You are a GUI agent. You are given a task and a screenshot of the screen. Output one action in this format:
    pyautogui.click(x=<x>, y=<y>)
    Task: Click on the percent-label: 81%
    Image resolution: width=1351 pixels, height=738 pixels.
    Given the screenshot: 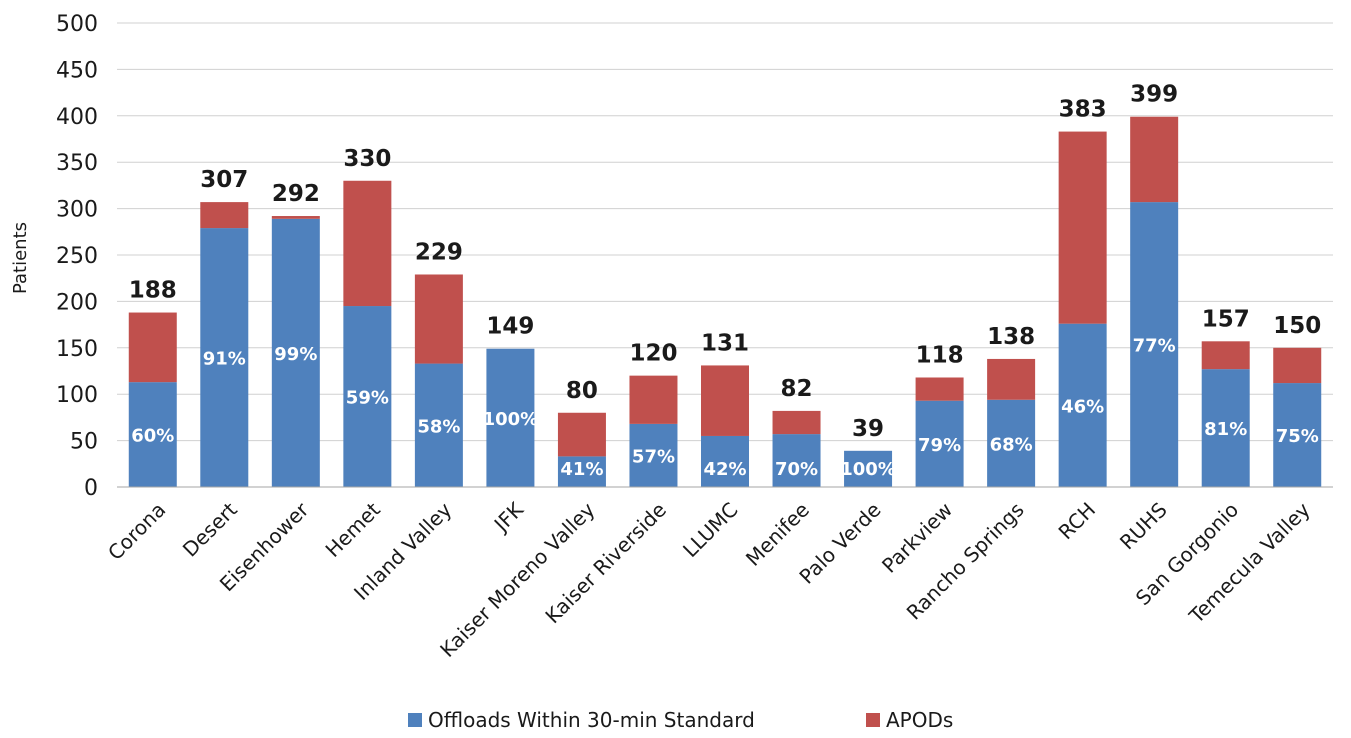 What is the action you would take?
    pyautogui.click(x=1225, y=429)
    